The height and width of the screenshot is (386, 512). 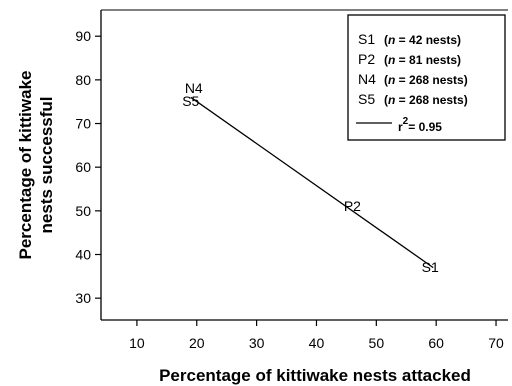 What do you see at coordinates (317, 343) in the screenshot?
I see `x-tick-label: 40` at bounding box center [317, 343].